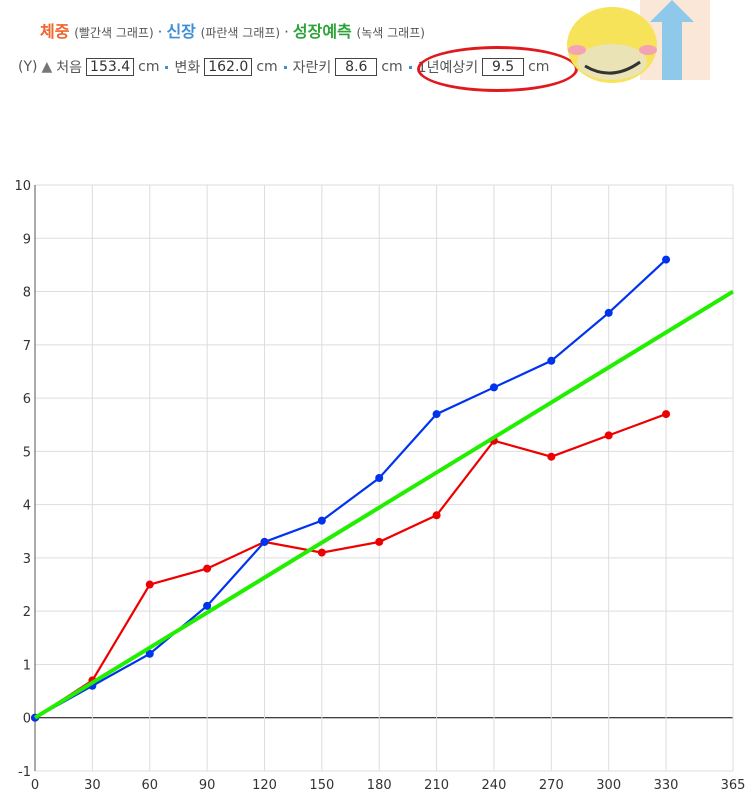 Image resolution: width=755 pixels, height=793 pixels. What do you see at coordinates (27, 399) in the screenshot?
I see `y-tick-label: 6` at bounding box center [27, 399].